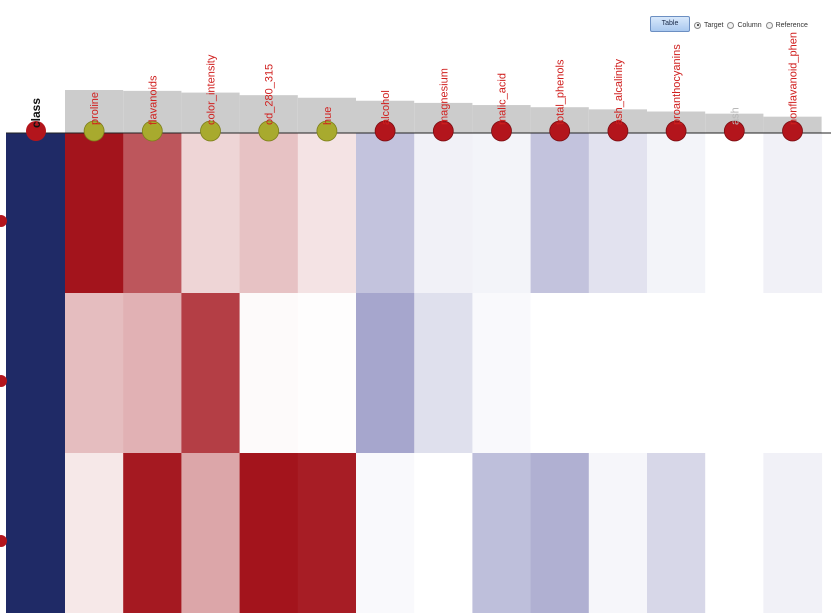 The width and height of the screenshot is (831, 613). I want to click on radio-reference-label: Reference, so click(791, 25).